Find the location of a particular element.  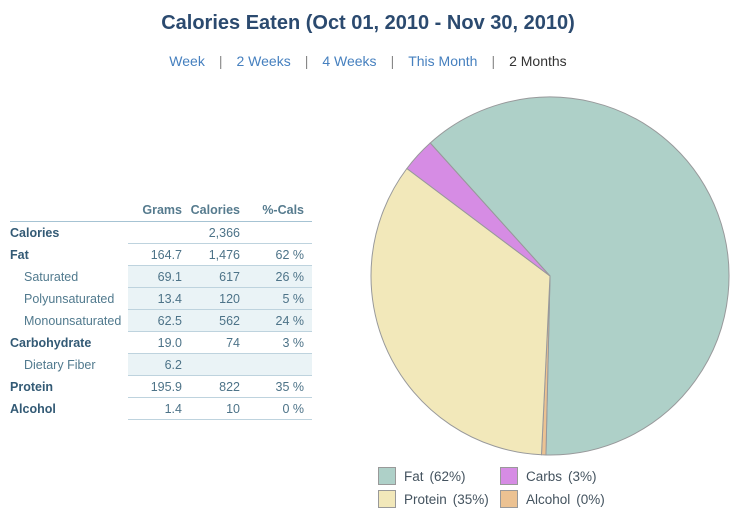

column-header-grams: Grams is located at coordinates (159, 210).